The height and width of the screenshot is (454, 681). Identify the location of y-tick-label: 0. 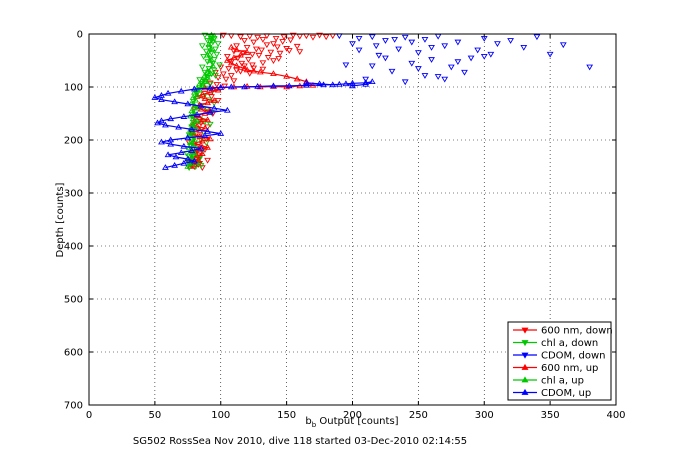
(80, 35).